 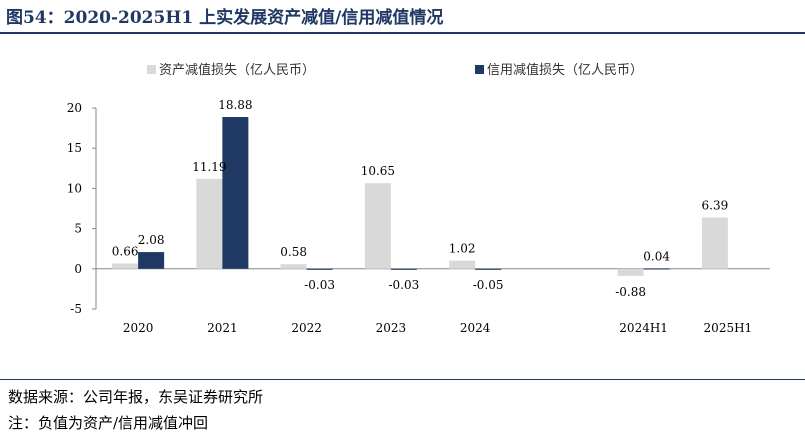 What do you see at coordinates (402, 379) in the screenshot?
I see `bottom-divider` at bounding box center [402, 379].